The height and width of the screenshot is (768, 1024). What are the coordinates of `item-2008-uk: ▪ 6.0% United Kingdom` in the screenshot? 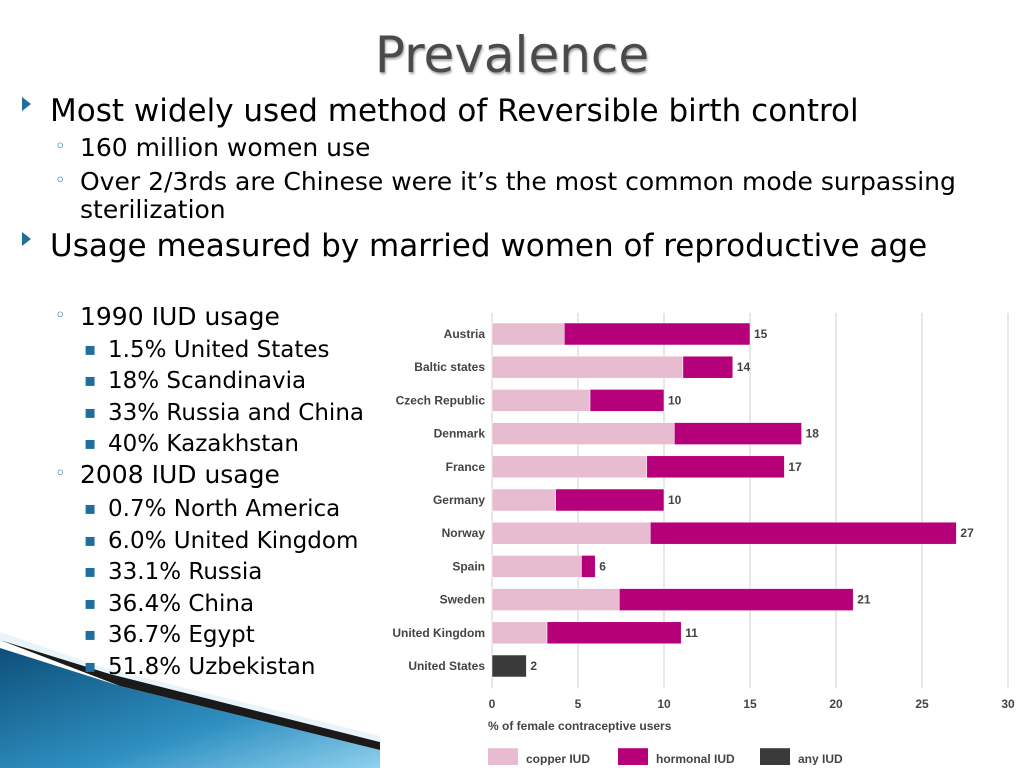 It's located at (221, 541).